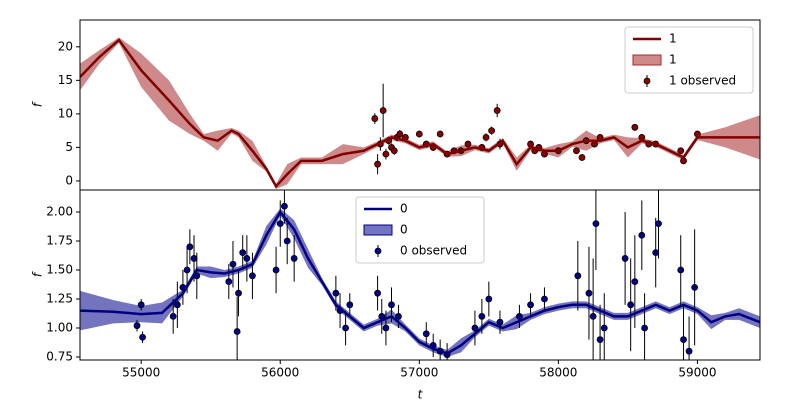 The width and height of the screenshot is (800, 400). Describe the element at coordinates (59, 270) in the screenshot. I see `y-tick-label: 1.50` at that location.